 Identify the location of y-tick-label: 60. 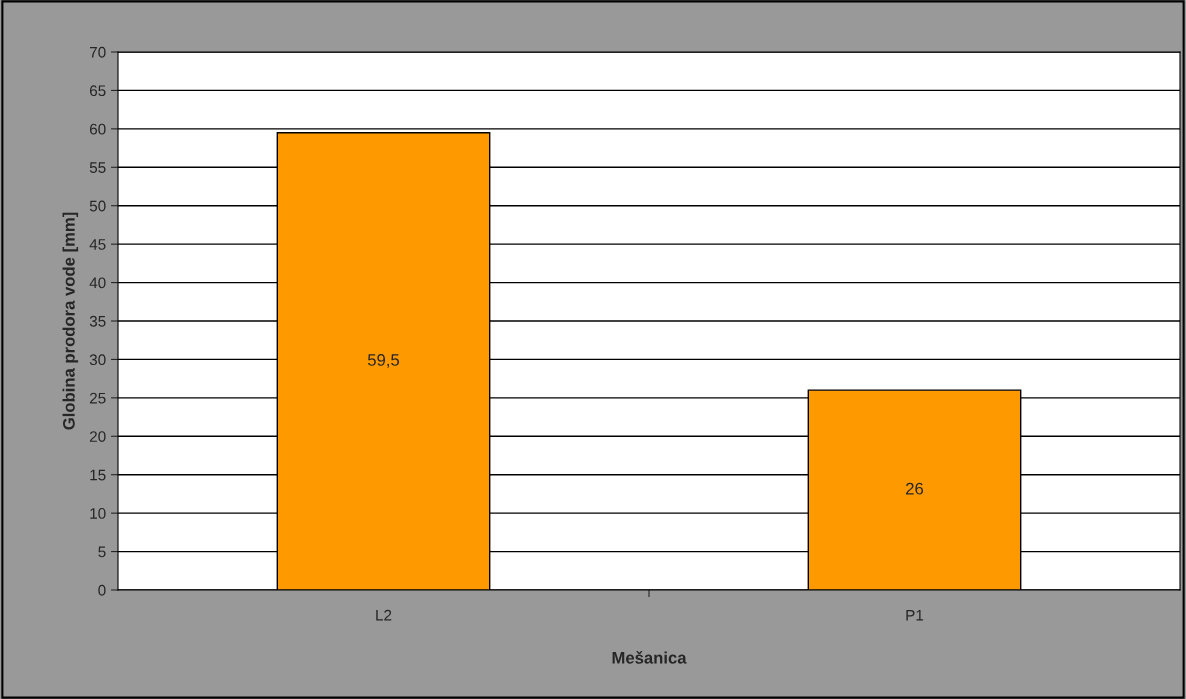
(97, 129).